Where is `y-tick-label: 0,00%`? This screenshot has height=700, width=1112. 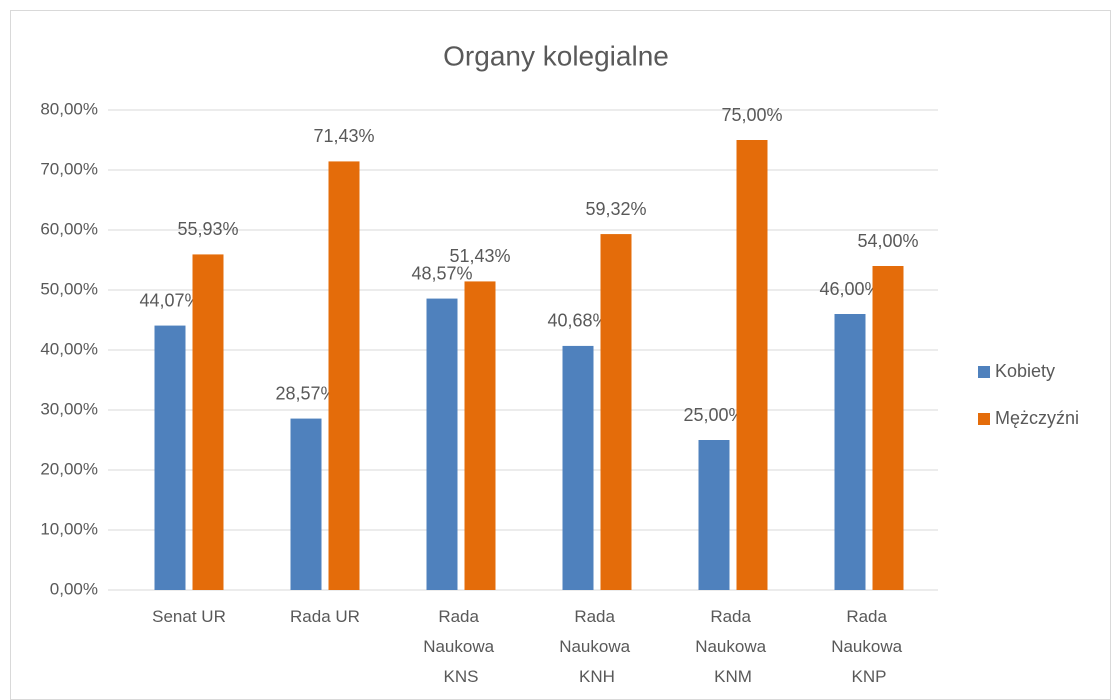
y-tick-label: 0,00% is located at coordinates (74, 588).